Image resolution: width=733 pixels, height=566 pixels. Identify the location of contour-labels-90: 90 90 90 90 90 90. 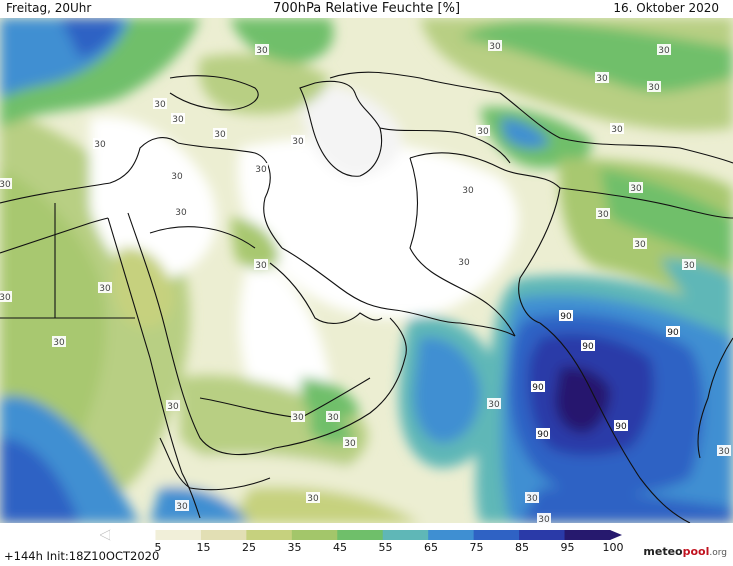
(605, 375).